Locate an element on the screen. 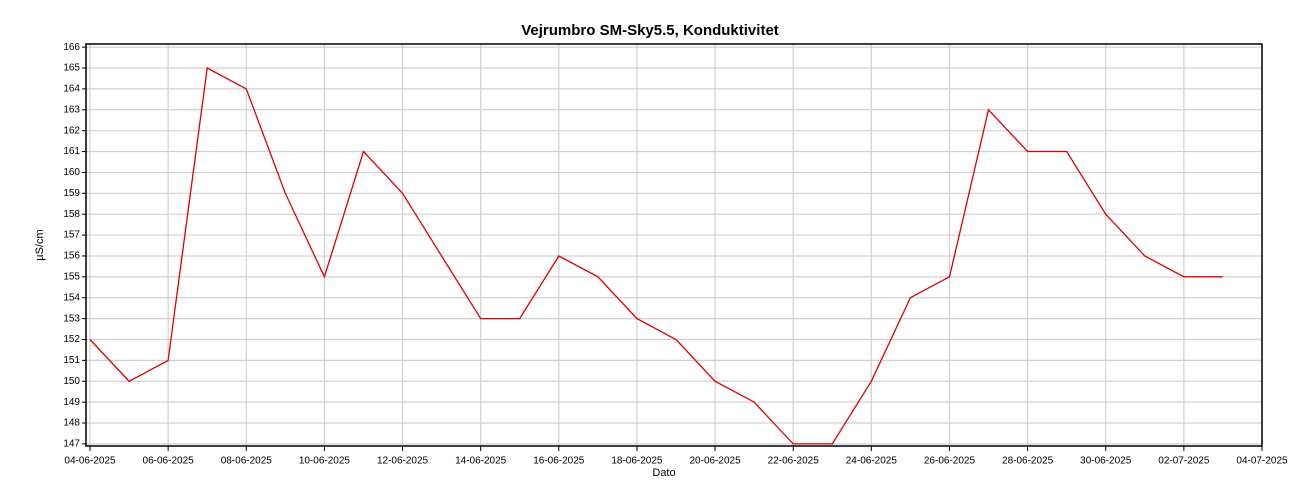 This screenshot has width=1300, height=500. y-tick-label: 160 is located at coordinates (71, 172).